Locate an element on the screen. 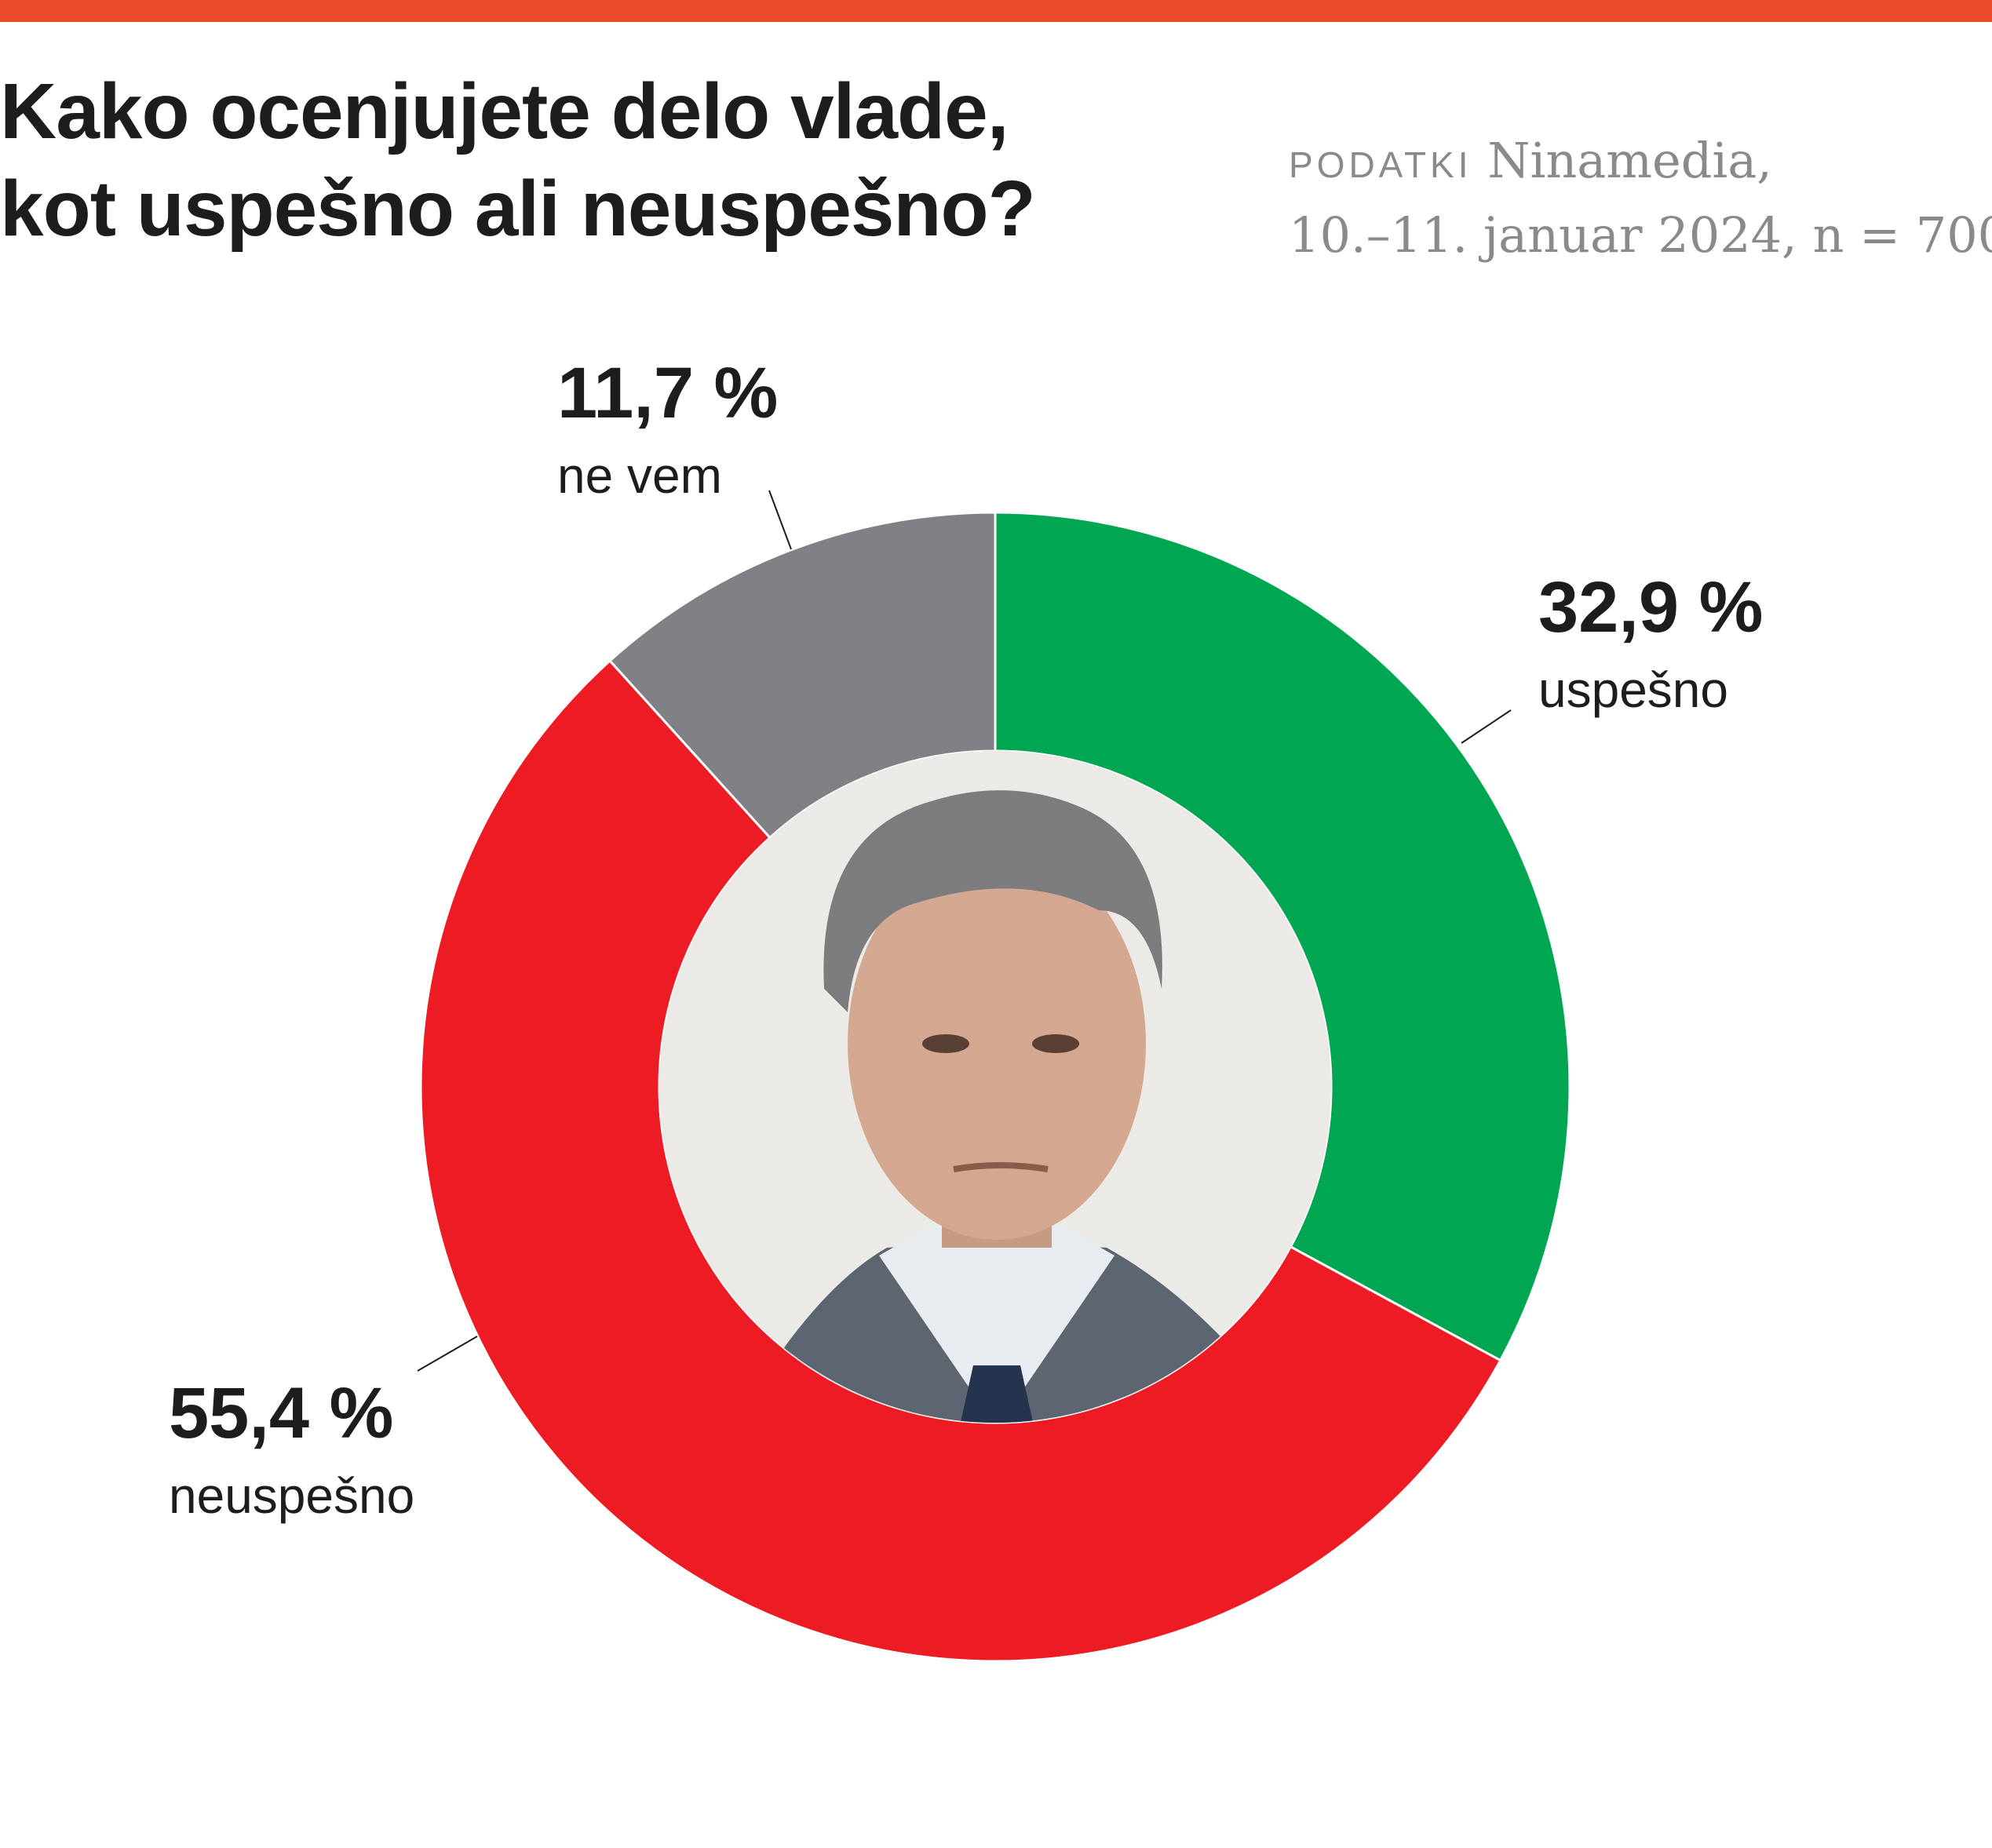 The width and height of the screenshot is (1992, 1848). title-line-1: Kako ocenjujete delo vlade, is located at coordinates (505, 111).